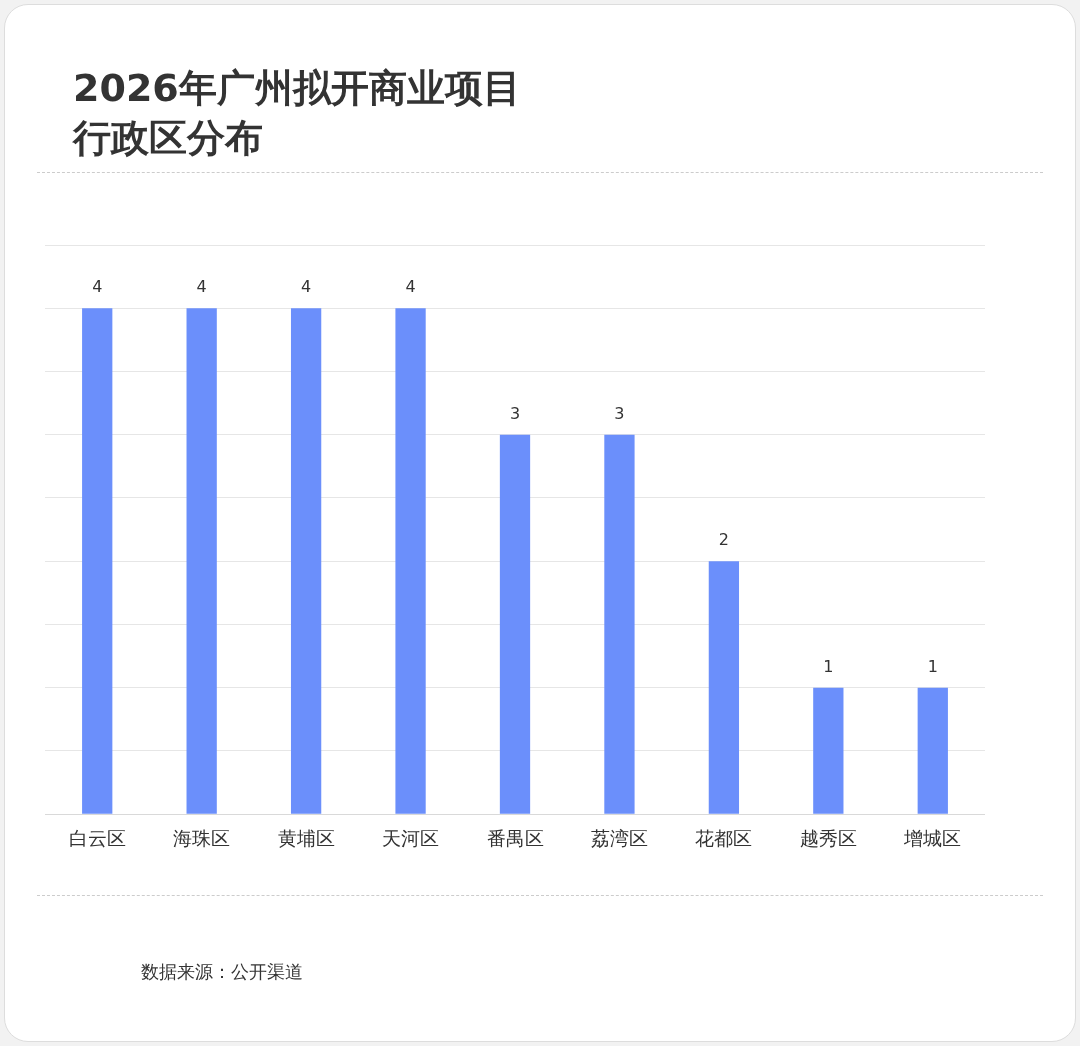 This screenshot has width=1080, height=1046. Describe the element at coordinates (97, 837) in the screenshot. I see `x-tick-label: 白云区` at that location.